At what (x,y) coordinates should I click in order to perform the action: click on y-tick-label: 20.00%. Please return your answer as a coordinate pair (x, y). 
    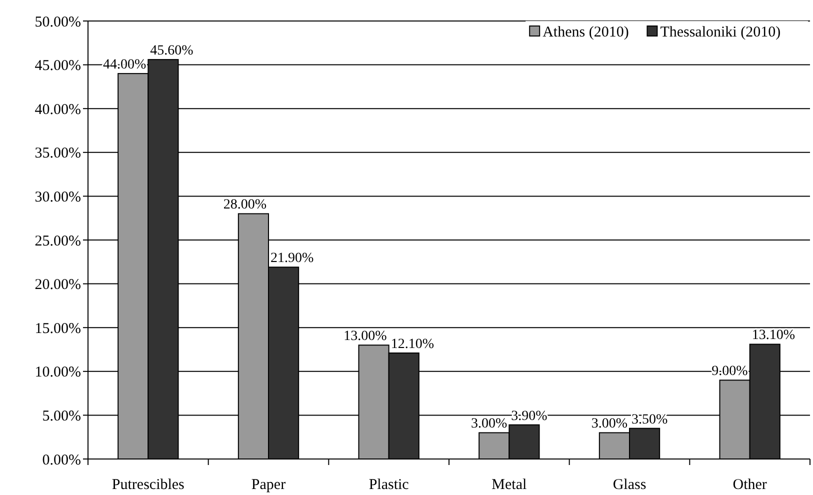
    Looking at the image, I should click on (57, 285).